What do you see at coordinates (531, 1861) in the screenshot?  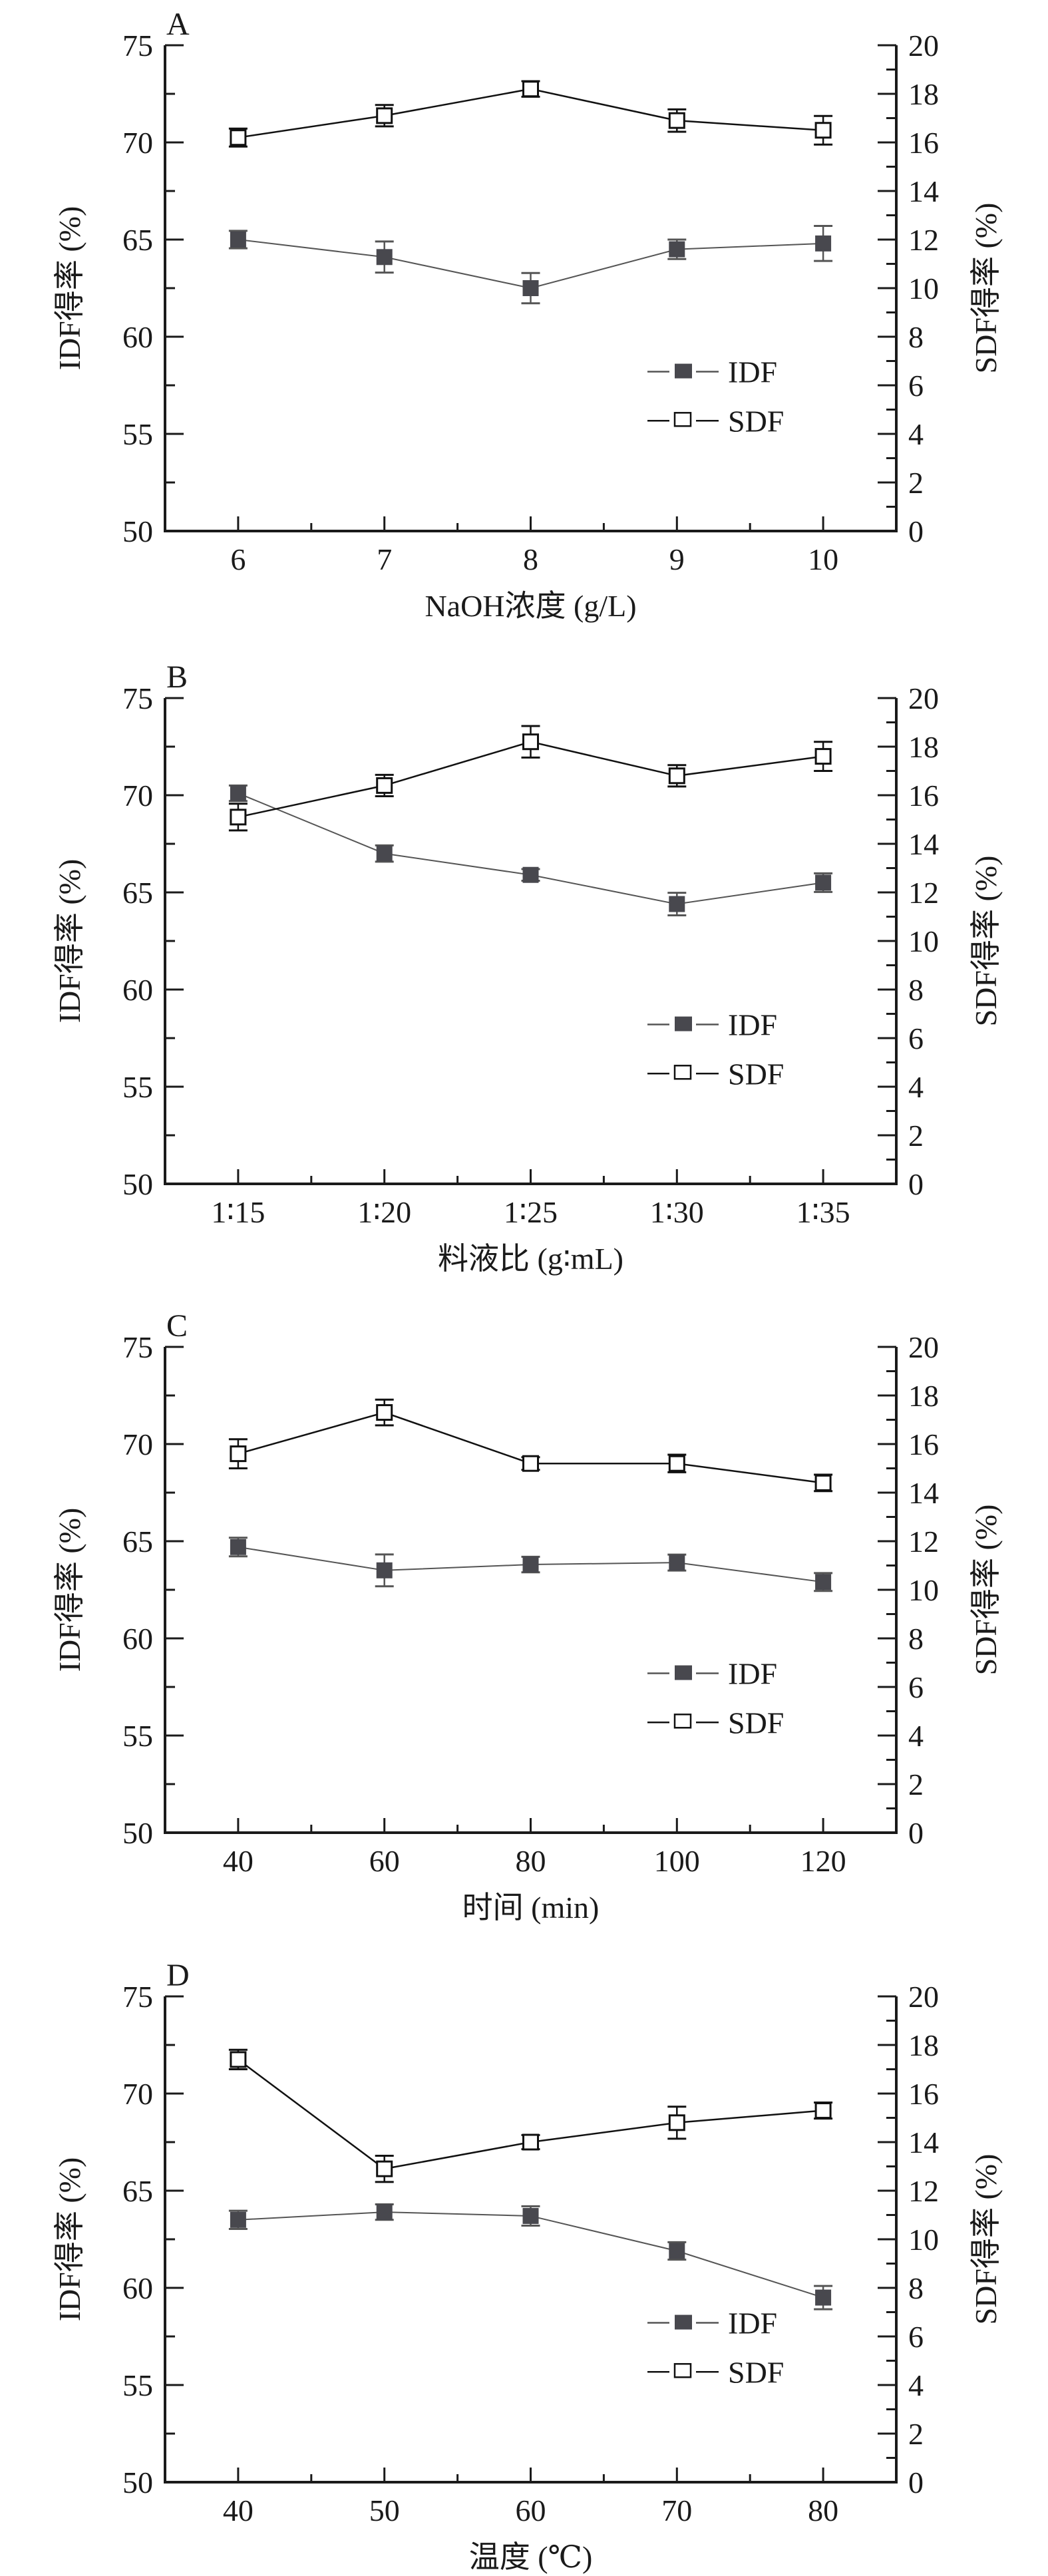 I see `x-tick-label: 80` at bounding box center [531, 1861].